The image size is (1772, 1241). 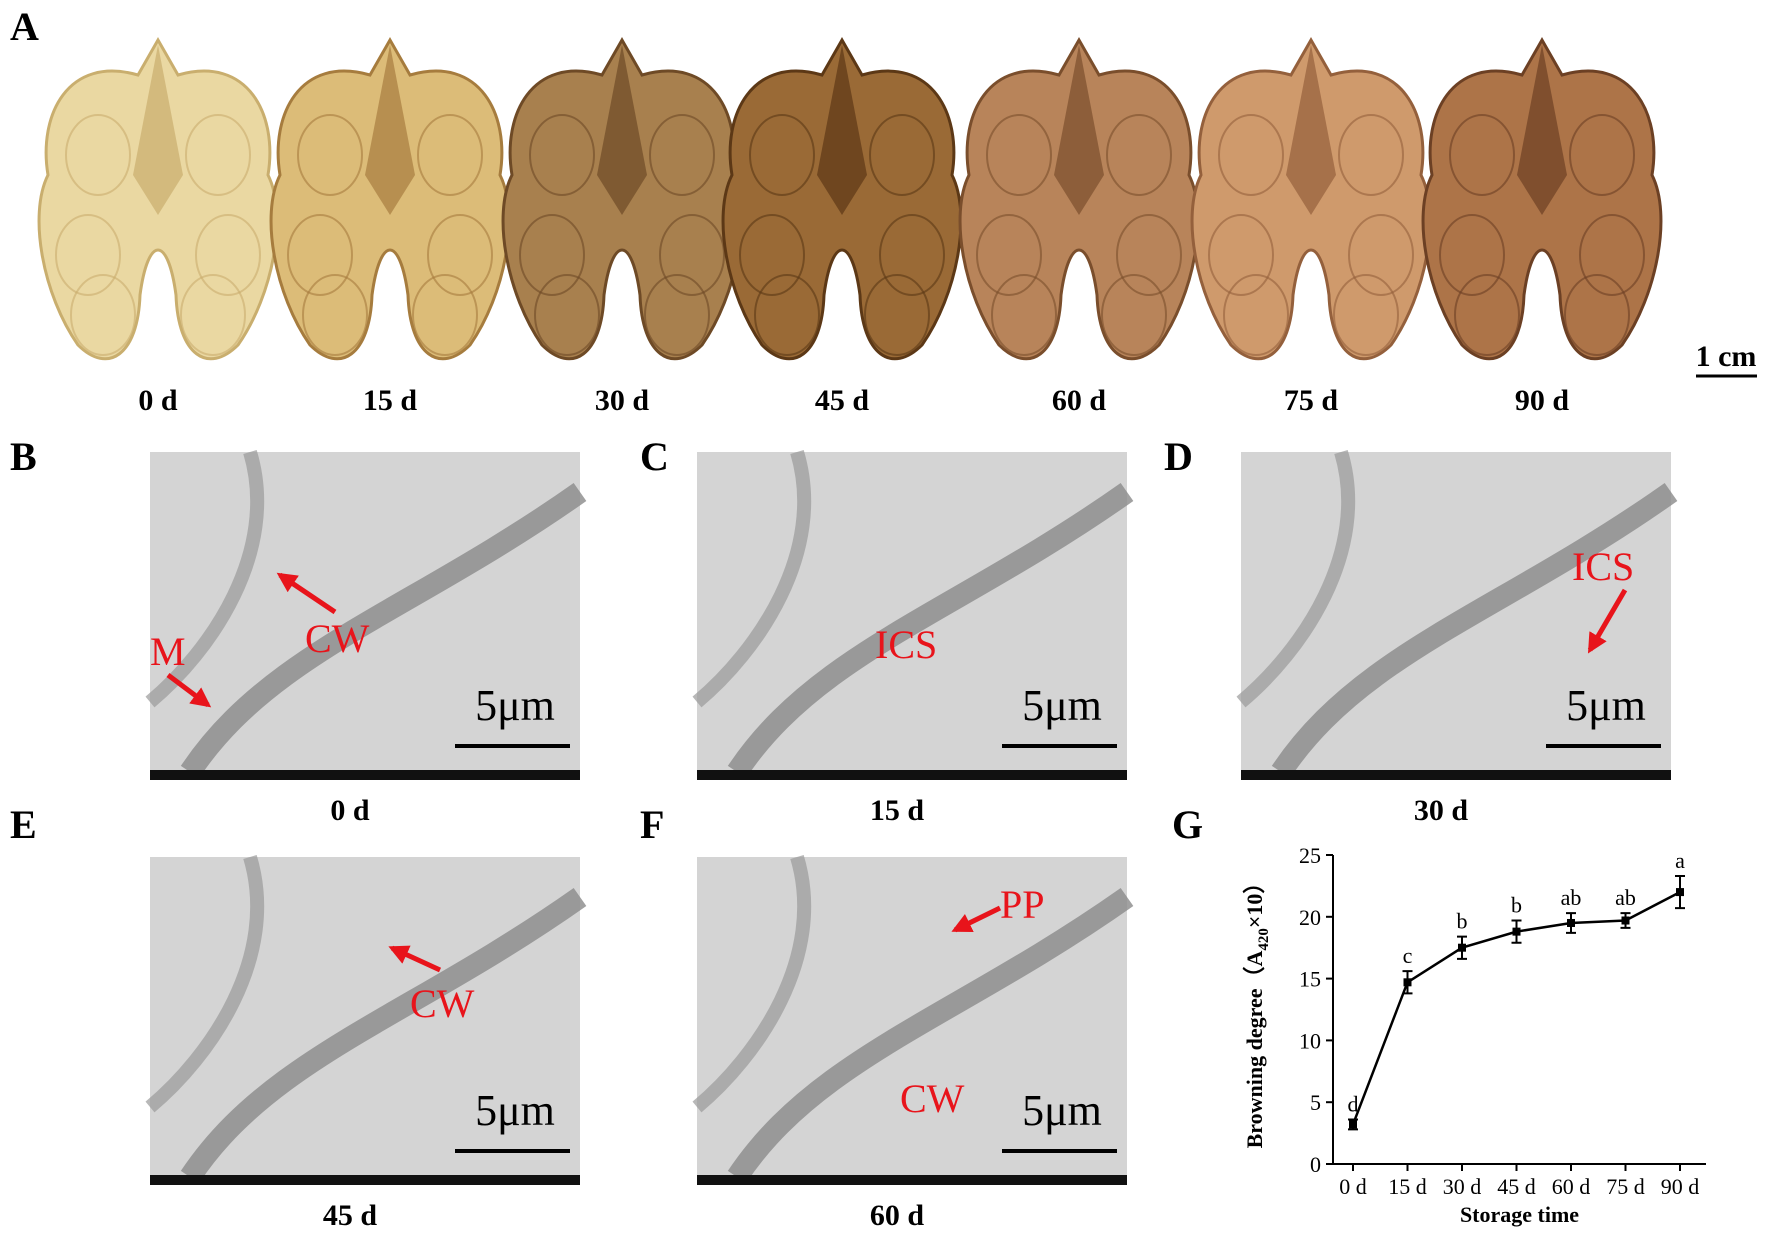 I want to click on x-tick-label: 60 d, so click(x=1571, y=1186).